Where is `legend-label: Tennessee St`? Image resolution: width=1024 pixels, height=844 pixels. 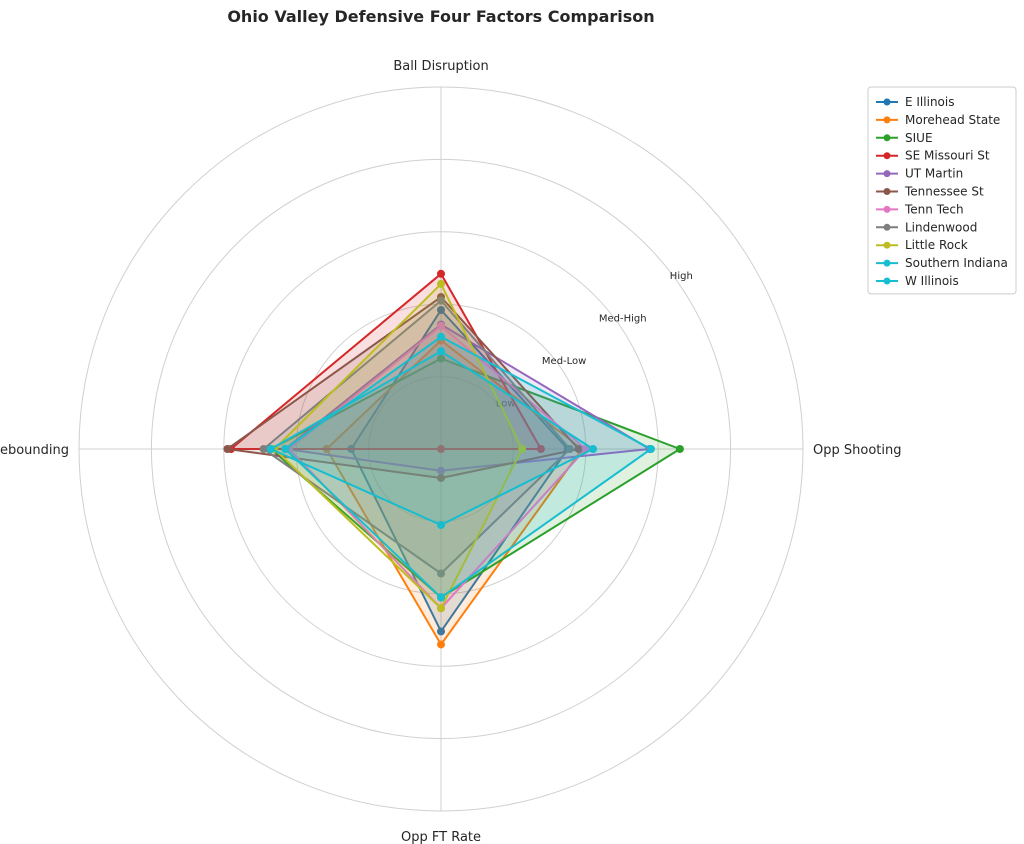 legend-label: Tennessee St is located at coordinates (944, 192).